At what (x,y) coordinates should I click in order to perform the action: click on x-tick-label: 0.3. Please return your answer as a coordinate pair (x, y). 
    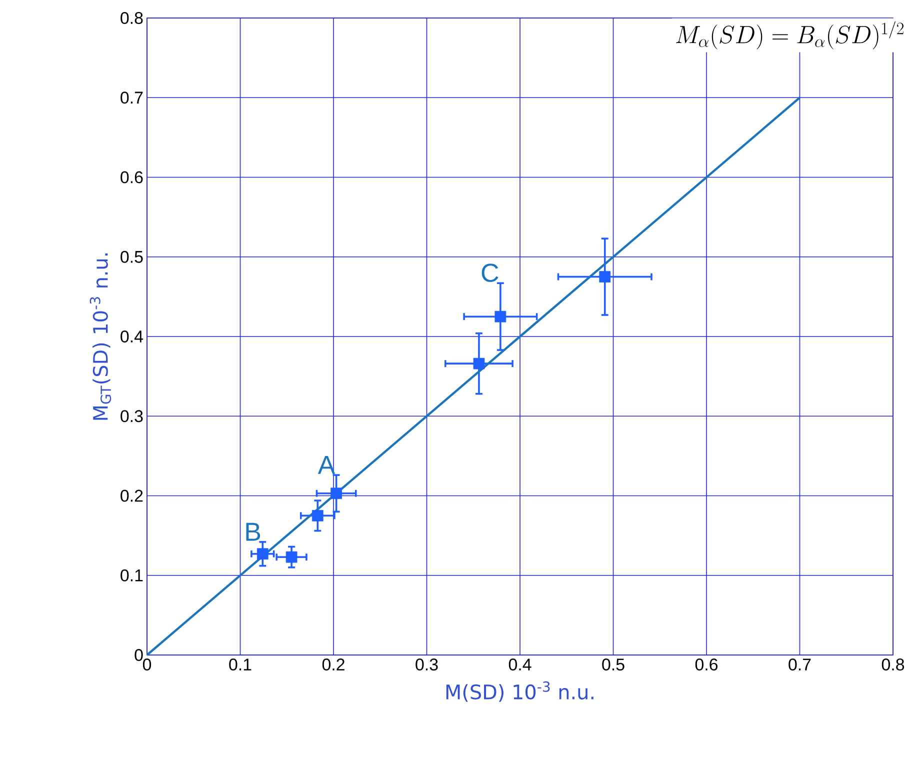
    Looking at the image, I should click on (427, 664).